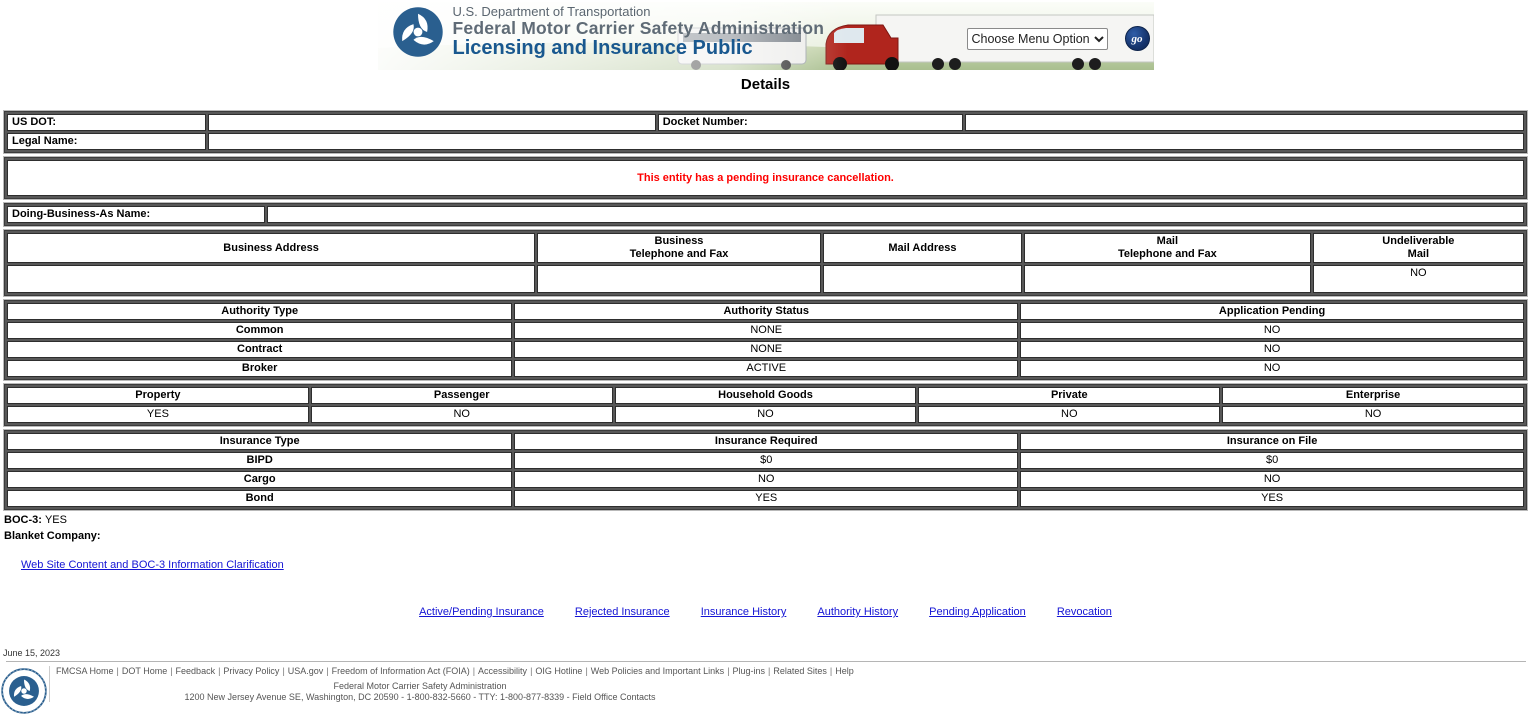  What do you see at coordinates (271, 279) in the screenshot?
I see `business-address-value` at bounding box center [271, 279].